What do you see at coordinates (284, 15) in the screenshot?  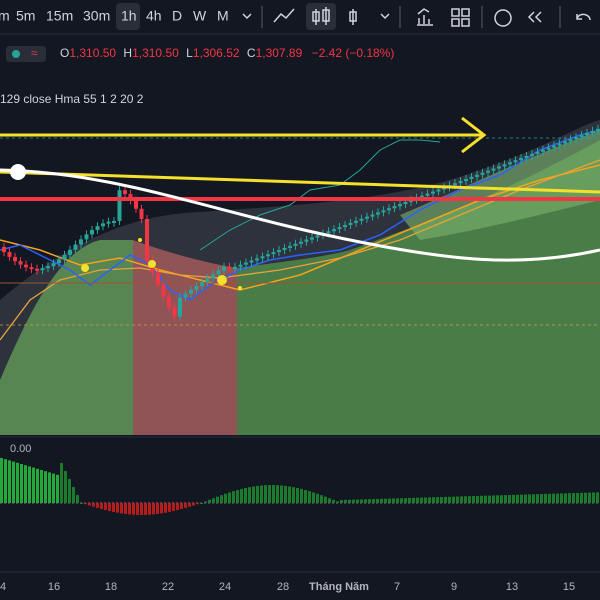 I see `line-chart-icon` at bounding box center [284, 15].